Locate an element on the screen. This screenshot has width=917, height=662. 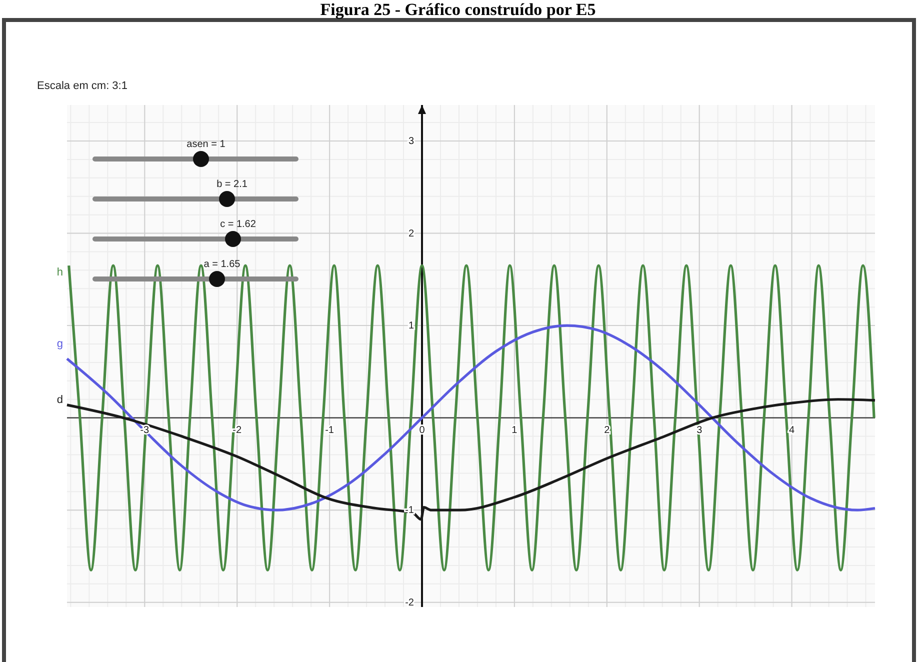
y-tick-label: 3 is located at coordinates (411, 141).